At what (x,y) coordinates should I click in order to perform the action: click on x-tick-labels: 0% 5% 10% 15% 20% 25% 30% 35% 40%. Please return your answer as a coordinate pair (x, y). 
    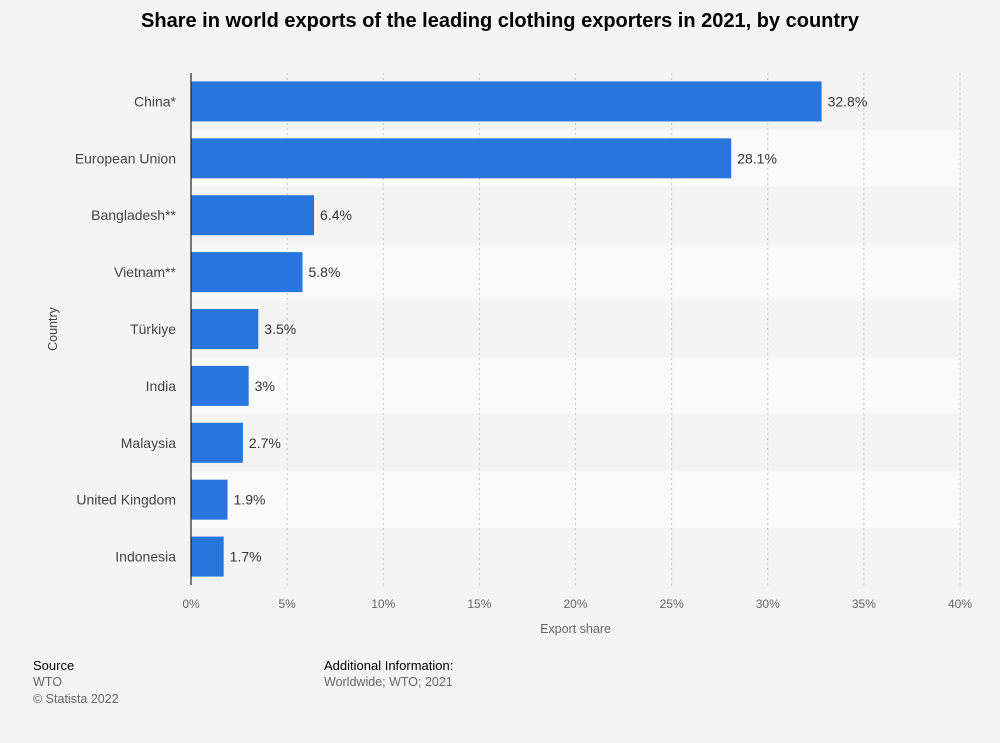
    Looking at the image, I should click on (577, 604).